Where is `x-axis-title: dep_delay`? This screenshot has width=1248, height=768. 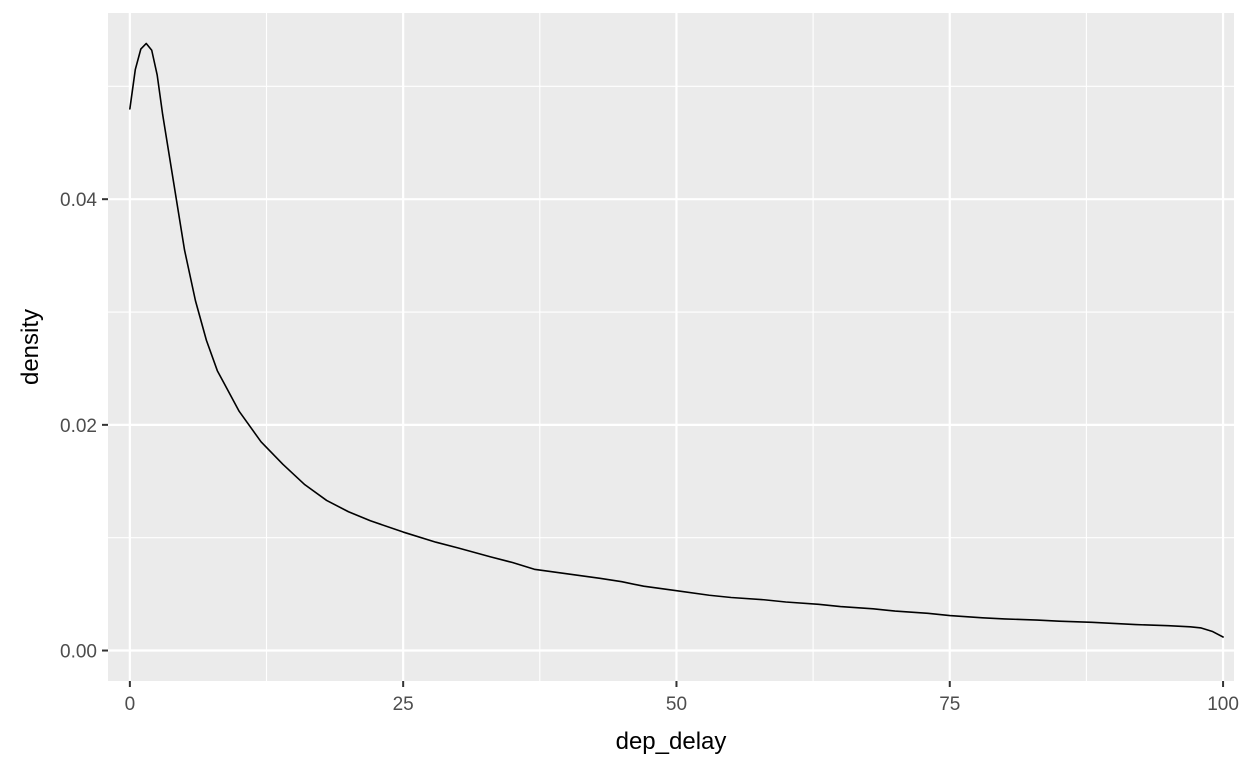
x-axis-title: dep_delay is located at coordinates (671, 741).